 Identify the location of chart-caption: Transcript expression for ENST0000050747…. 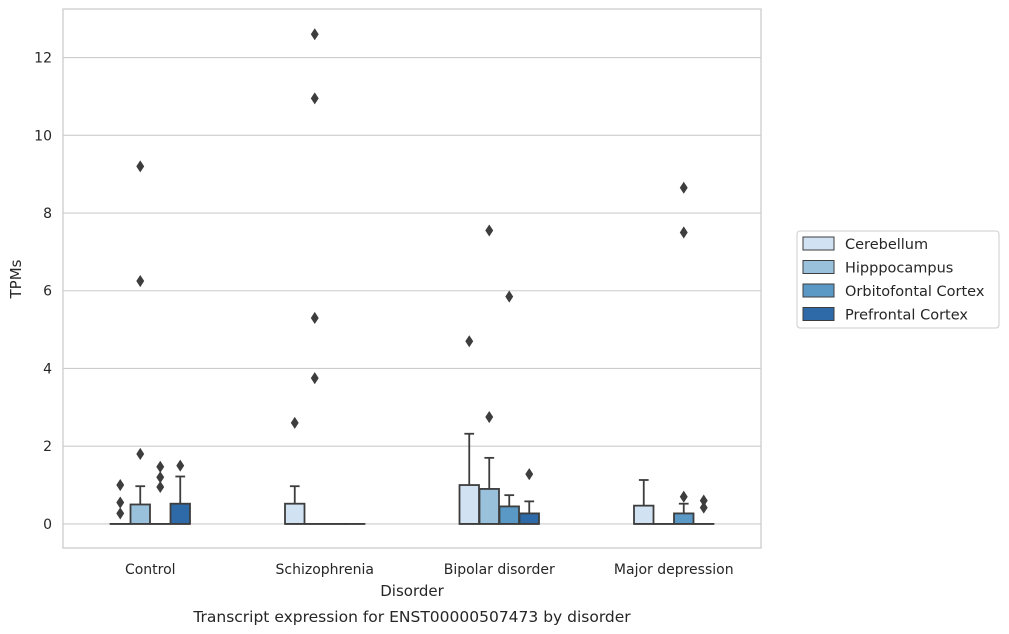
(411, 617).